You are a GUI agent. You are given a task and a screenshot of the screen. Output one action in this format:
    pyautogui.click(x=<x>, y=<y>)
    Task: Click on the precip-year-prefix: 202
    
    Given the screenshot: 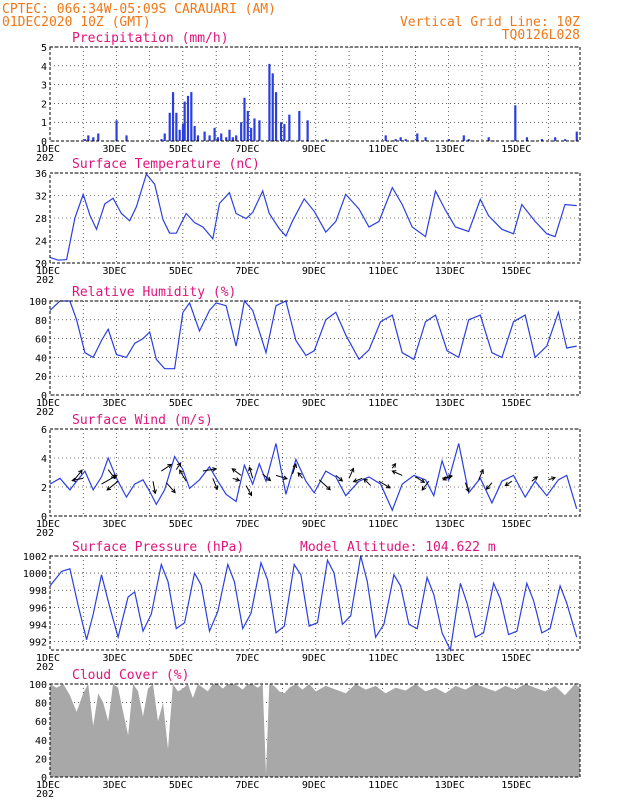 What is the action you would take?
    pyautogui.click(x=45, y=158)
    